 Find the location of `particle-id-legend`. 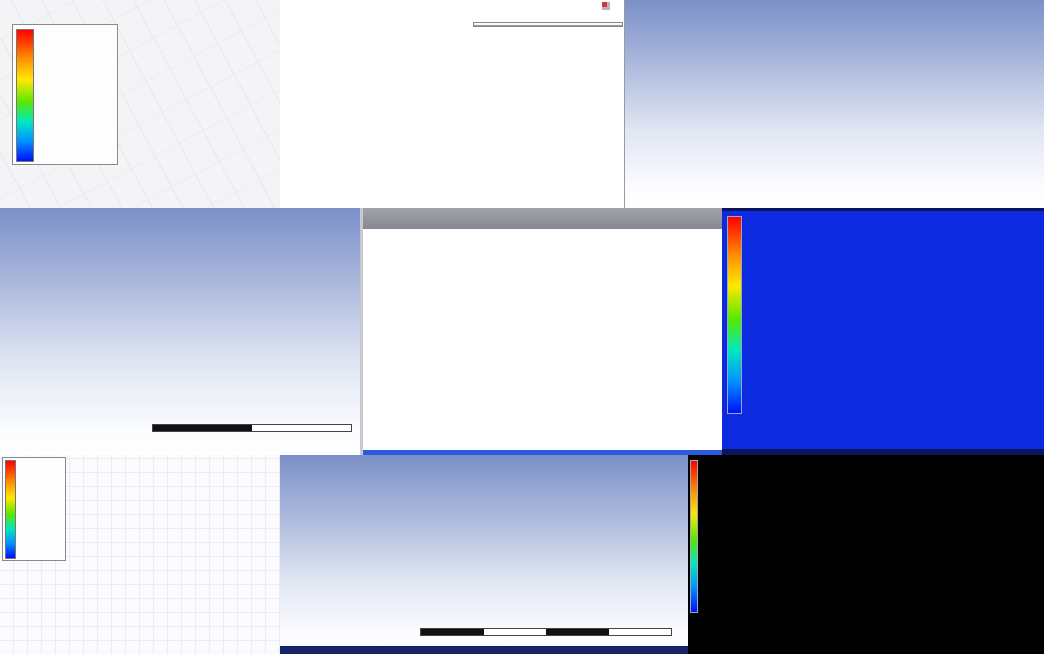

particle-id-legend is located at coordinates (696, 535).